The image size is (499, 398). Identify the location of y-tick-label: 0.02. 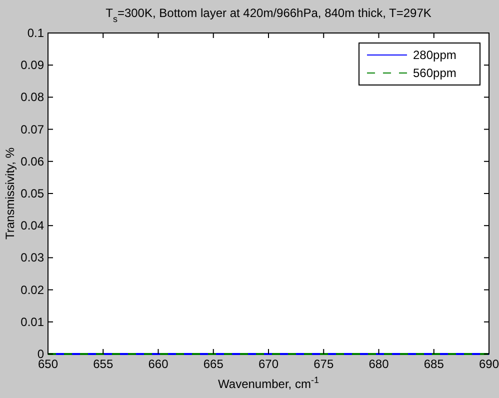
(32, 289).